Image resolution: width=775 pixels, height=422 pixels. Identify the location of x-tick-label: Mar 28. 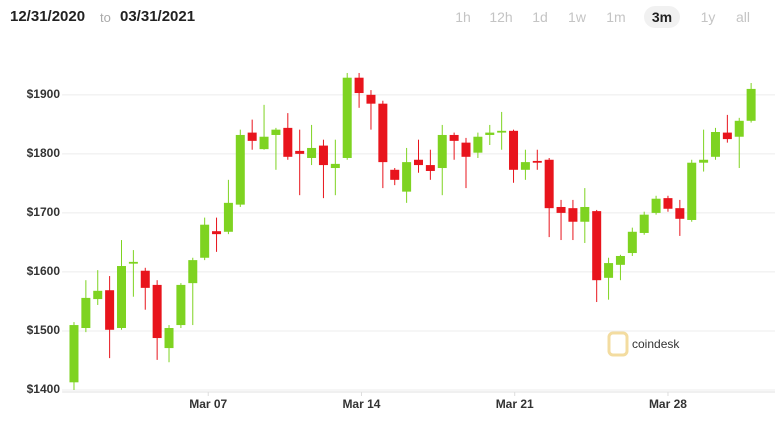
(668, 404).